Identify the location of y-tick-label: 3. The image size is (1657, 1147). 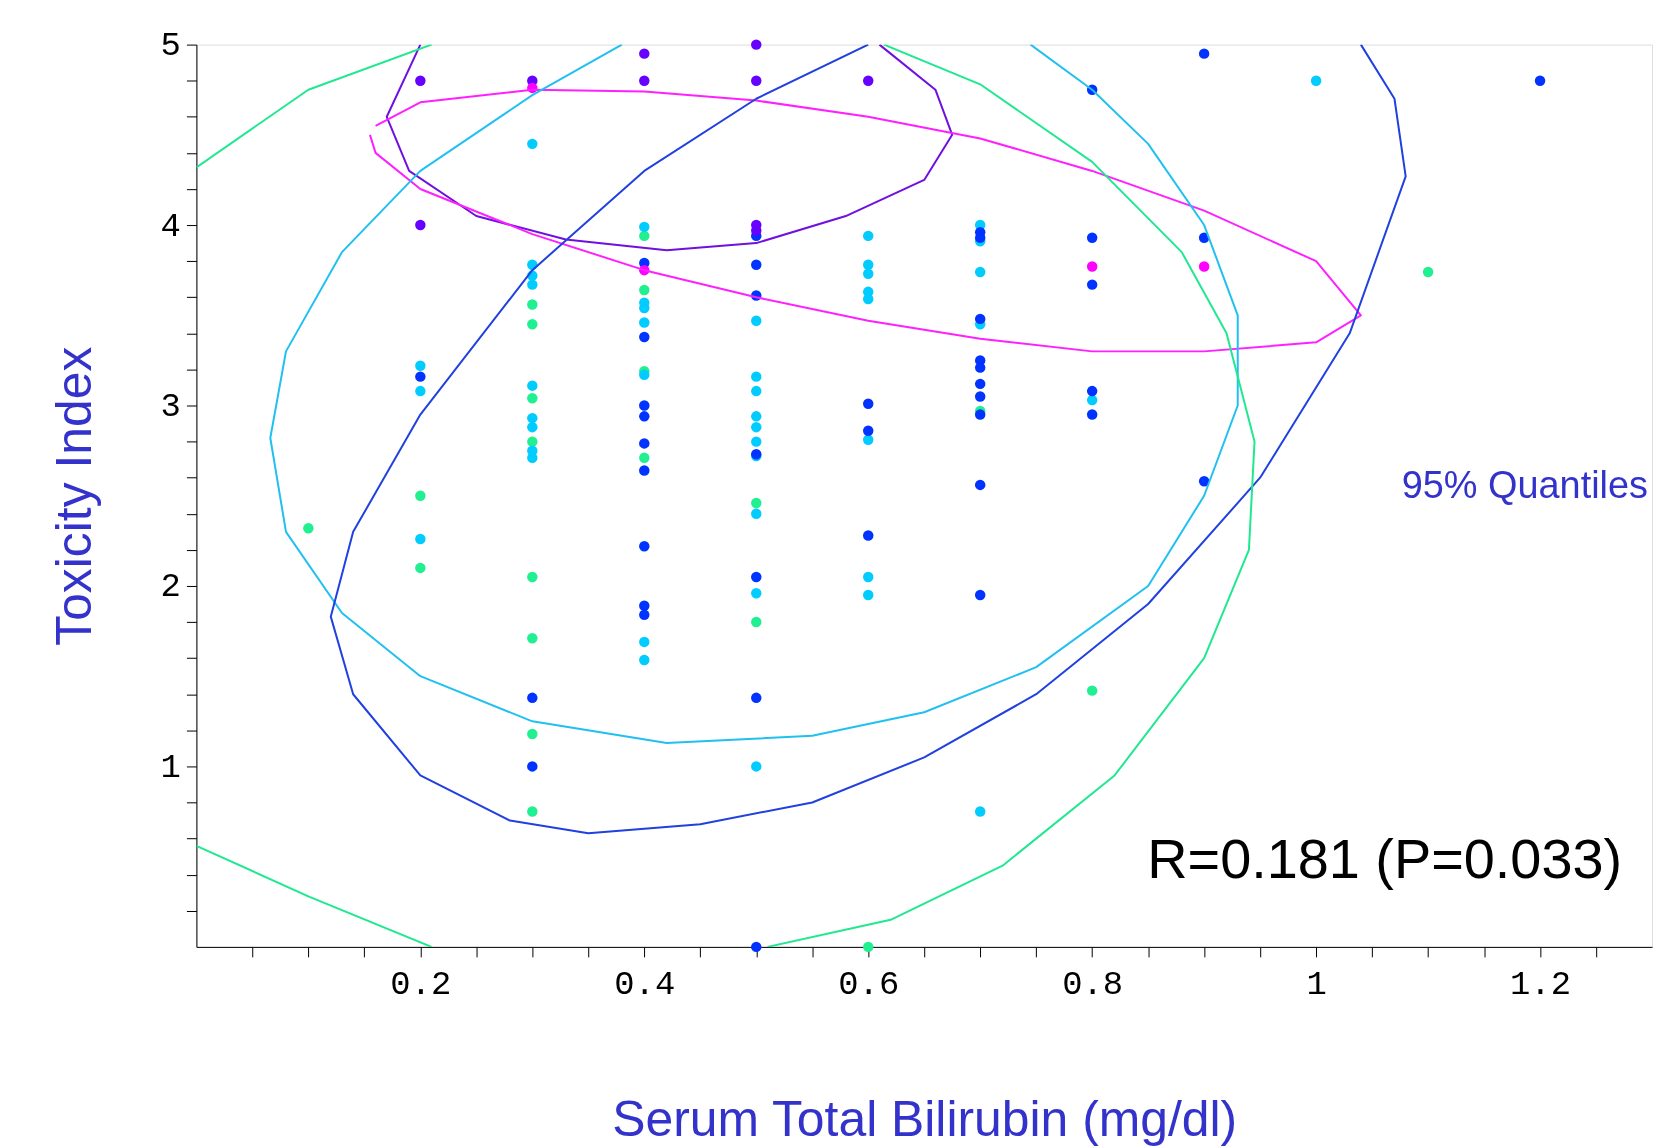
(170, 406).